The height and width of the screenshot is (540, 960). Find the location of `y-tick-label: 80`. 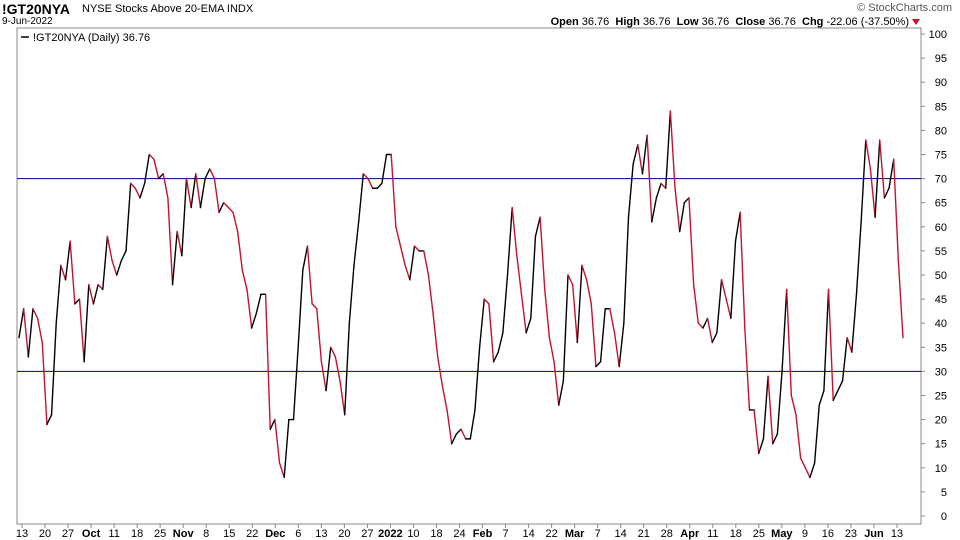

y-tick-label: 80 is located at coordinates (941, 131).